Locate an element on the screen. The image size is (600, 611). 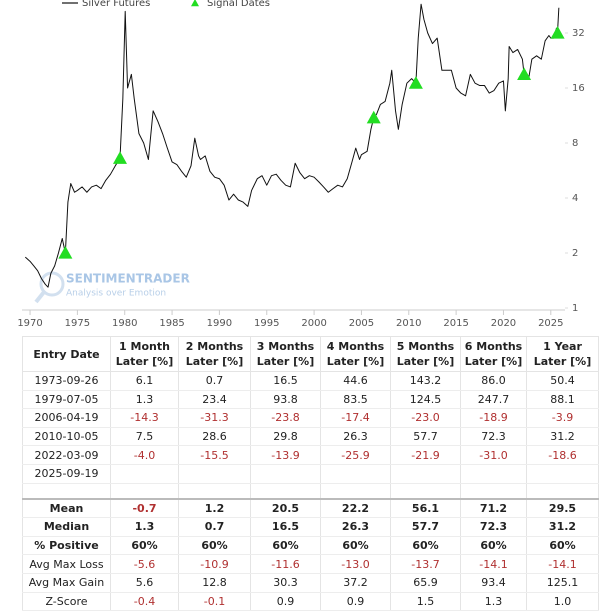
cell: 1.0 is located at coordinates (562, 601).